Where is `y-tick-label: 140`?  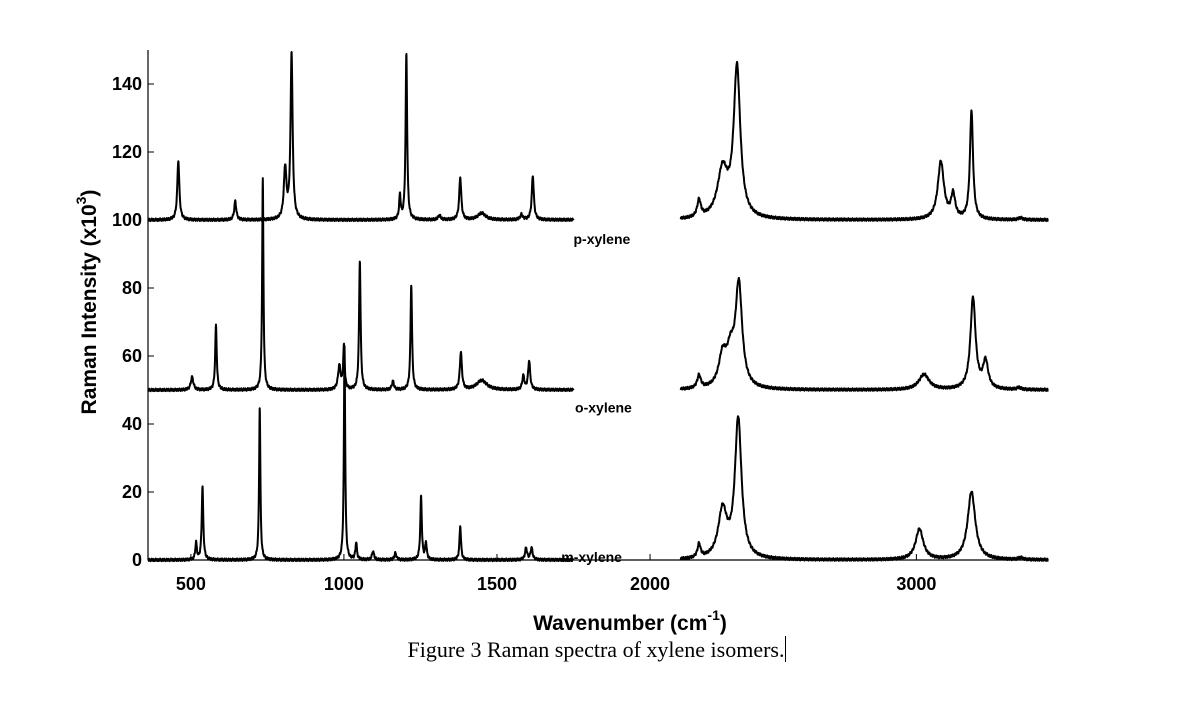 y-tick-label: 140 is located at coordinates (127, 84).